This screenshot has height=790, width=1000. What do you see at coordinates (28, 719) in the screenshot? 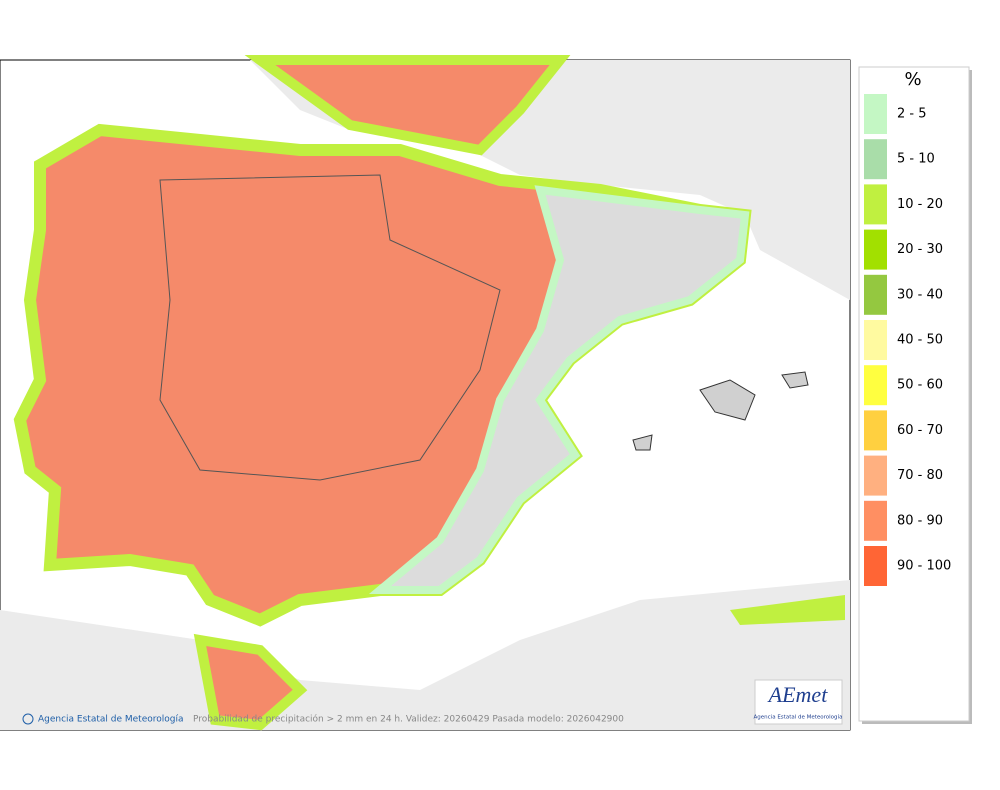
I see `copyright-icon` at bounding box center [28, 719].